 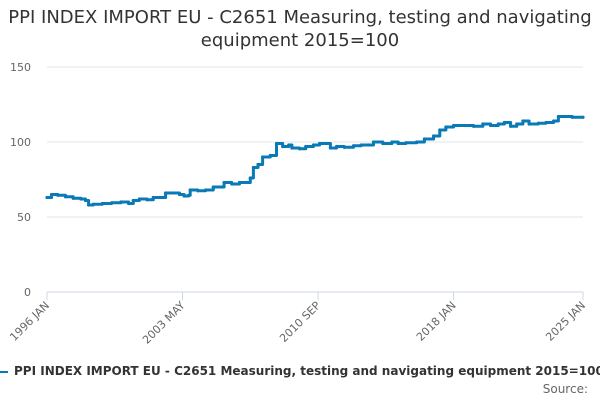 What do you see at coordinates (27, 292) in the screenshot?
I see `y-tick-label: 0` at bounding box center [27, 292].